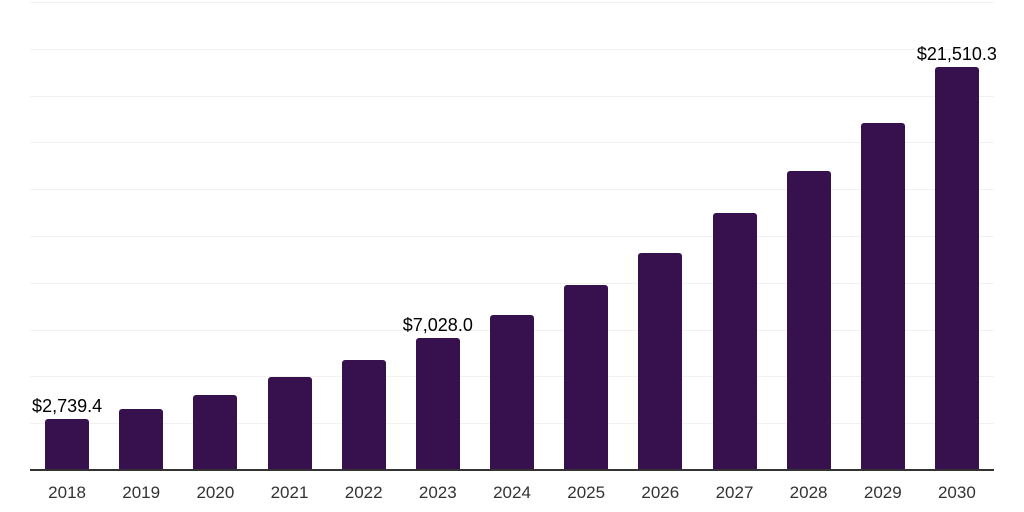 Image resolution: width=1024 pixels, height=512 pixels. I want to click on x-tick-label: 2019, so click(141, 492).